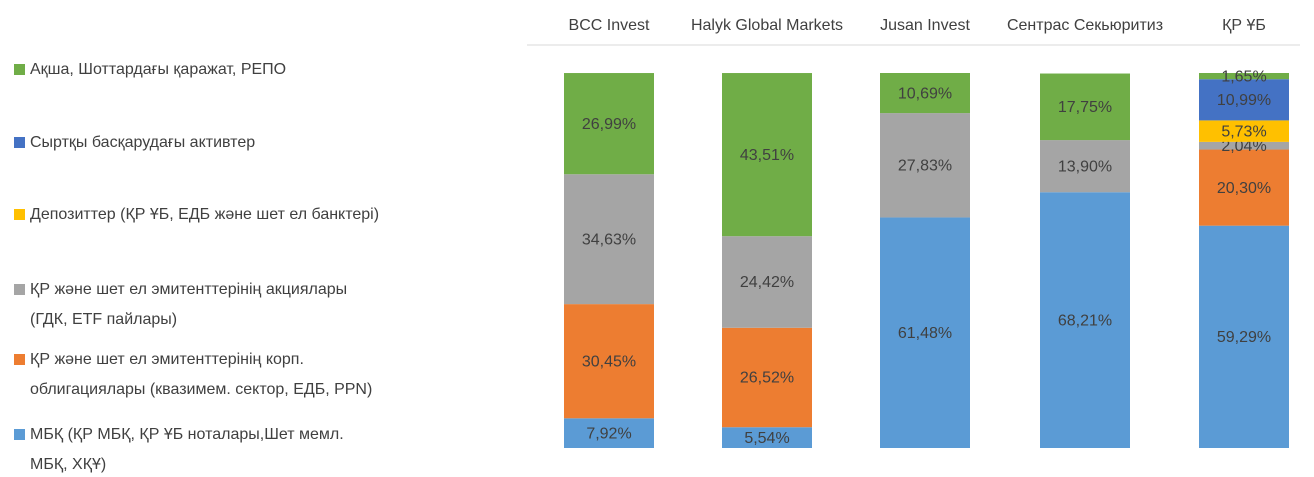  I want to click on data-label: 10,99%, so click(1244, 100).